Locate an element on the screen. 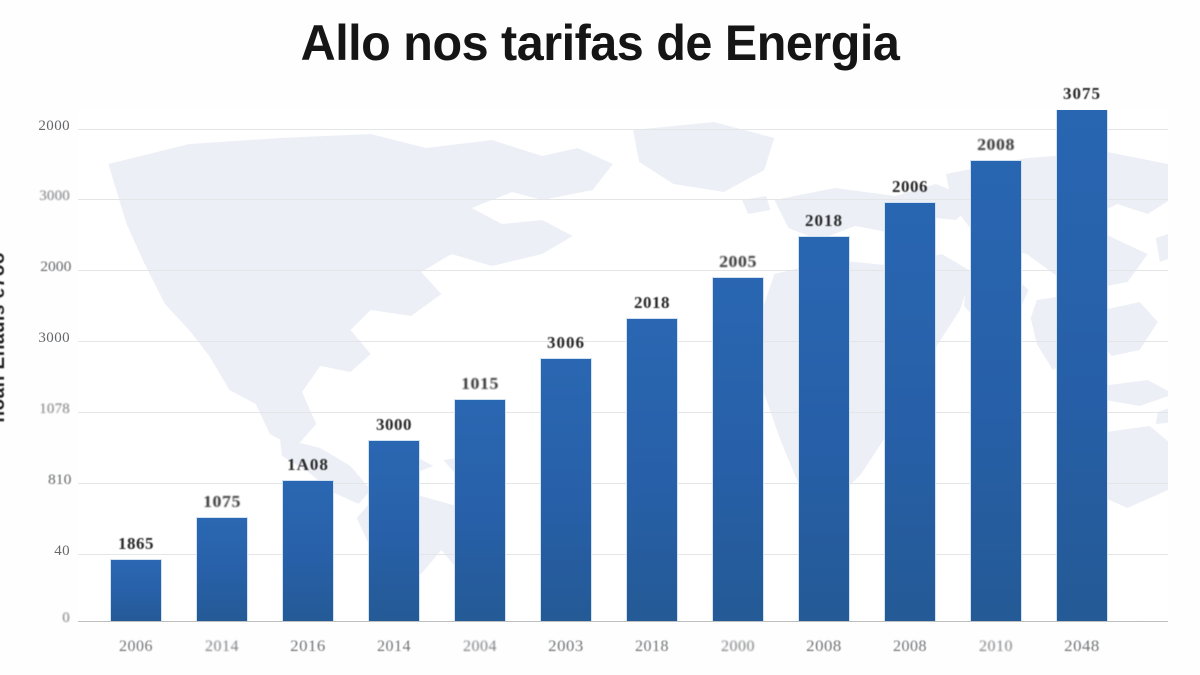  y-tick-5: 810 is located at coordinates (60, 480).